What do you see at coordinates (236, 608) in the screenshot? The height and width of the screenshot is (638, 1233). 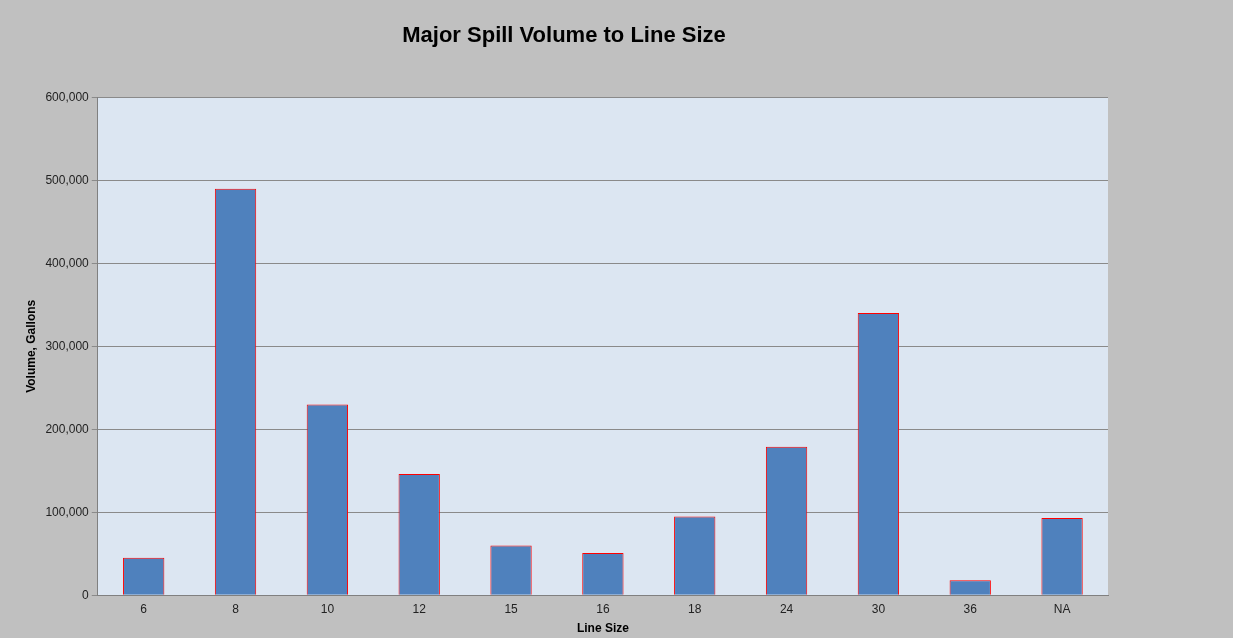 I see `x-tick-label: 8` at bounding box center [236, 608].